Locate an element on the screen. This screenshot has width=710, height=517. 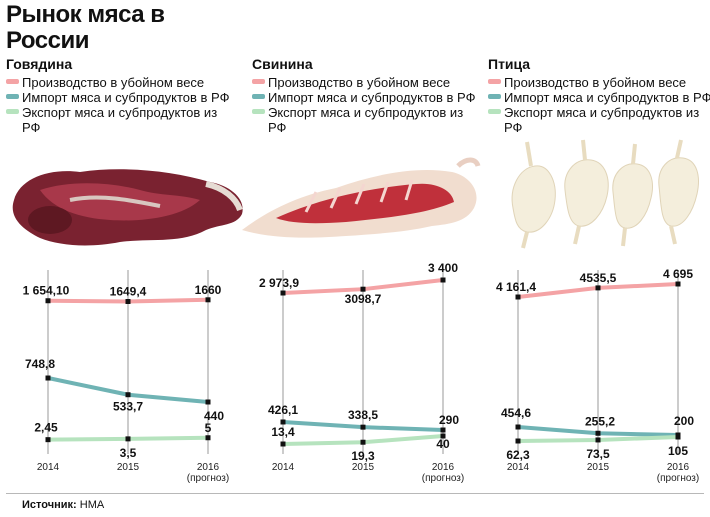
production-data-label: 1649,4 is located at coordinates (128, 291).